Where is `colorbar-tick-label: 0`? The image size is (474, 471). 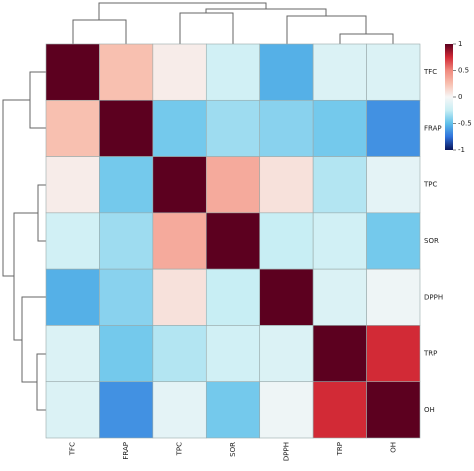 colorbar-tick-label: 0 is located at coordinates (460, 97).